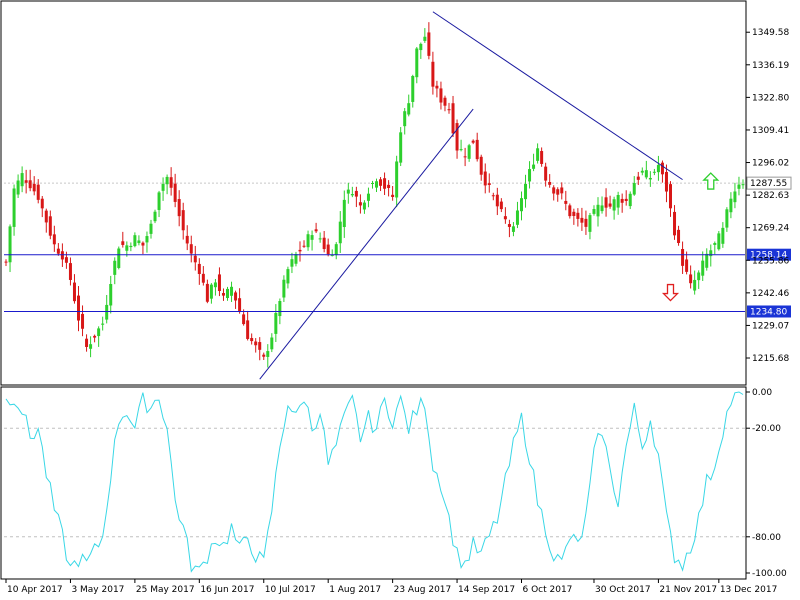 This screenshot has width=800, height=600. I want to click on price-tick-label: 1282.63, so click(770, 196).